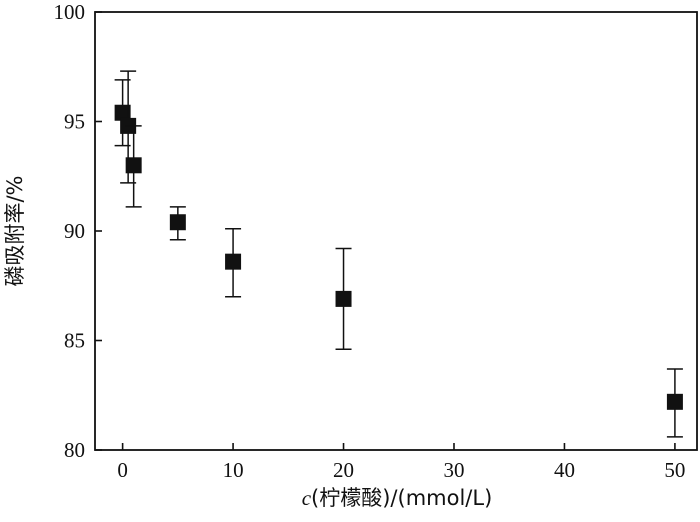 This screenshot has height=522, width=700. I want to click on x-tick-label: 50, so click(674, 470).